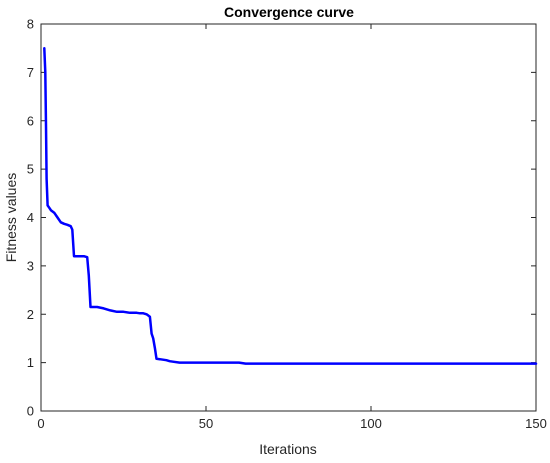 This screenshot has width=550, height=463. What do you see at coordinates (30, 411) in the screenshot?
I see `y-tick-label: 0` at bounding box center [30, 411].